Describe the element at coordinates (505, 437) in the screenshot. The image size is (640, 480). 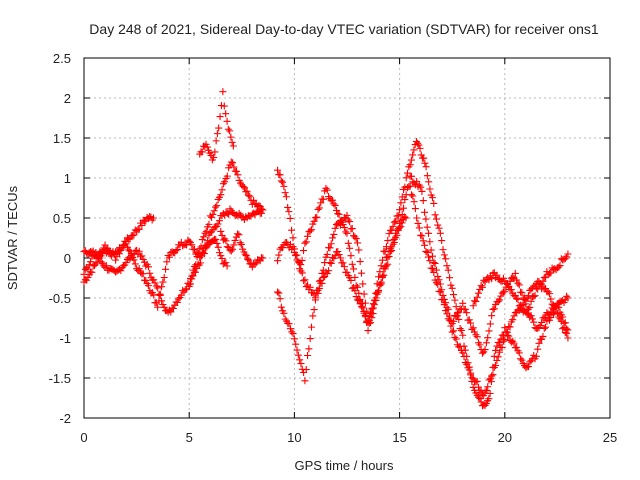
I see `x-tick-label: 20` at that location.